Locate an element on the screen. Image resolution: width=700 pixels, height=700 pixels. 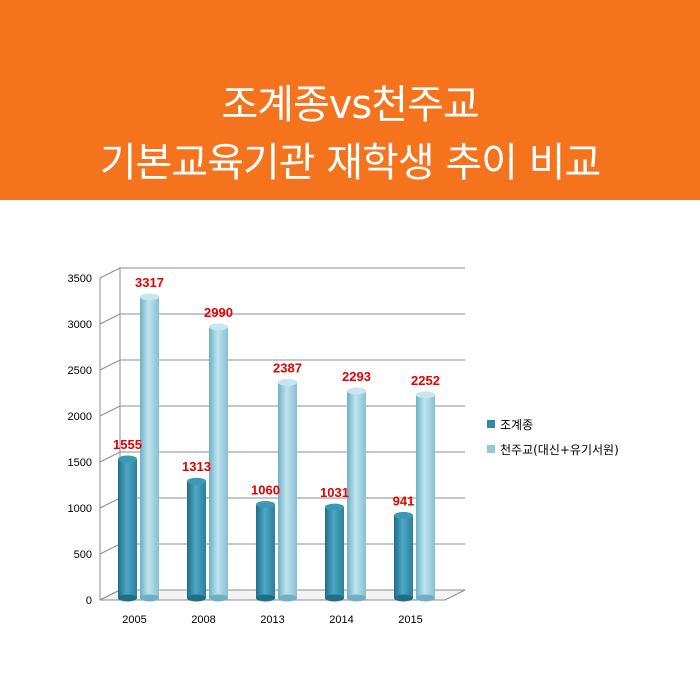
y-tick-label: 2000 is located at coordinates (80, 417).